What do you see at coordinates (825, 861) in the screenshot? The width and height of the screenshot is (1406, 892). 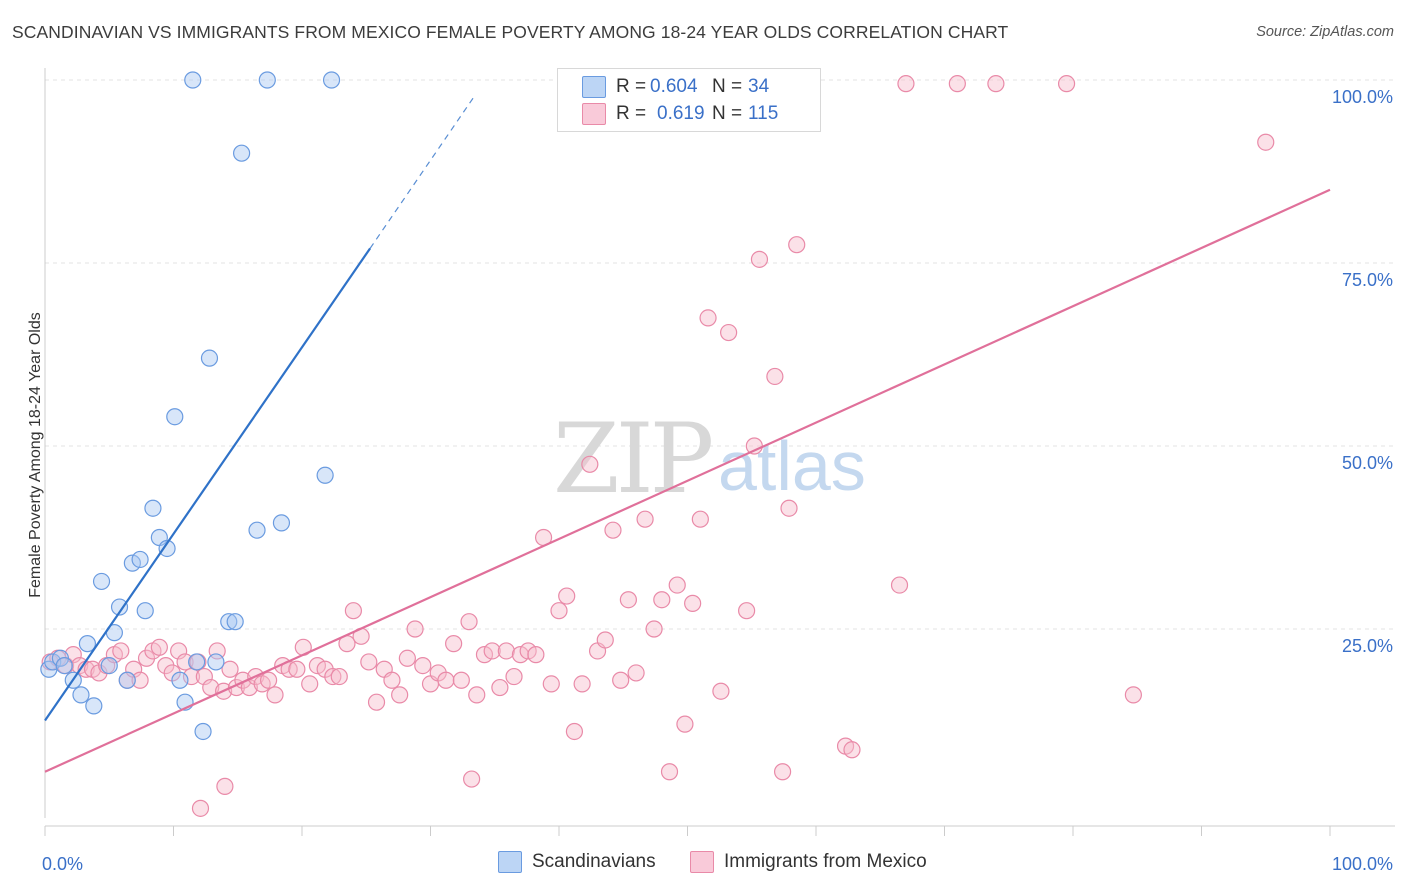 I see `bottom-legend-label: Immigrants from Mexico` at bounding box center [825, 861].